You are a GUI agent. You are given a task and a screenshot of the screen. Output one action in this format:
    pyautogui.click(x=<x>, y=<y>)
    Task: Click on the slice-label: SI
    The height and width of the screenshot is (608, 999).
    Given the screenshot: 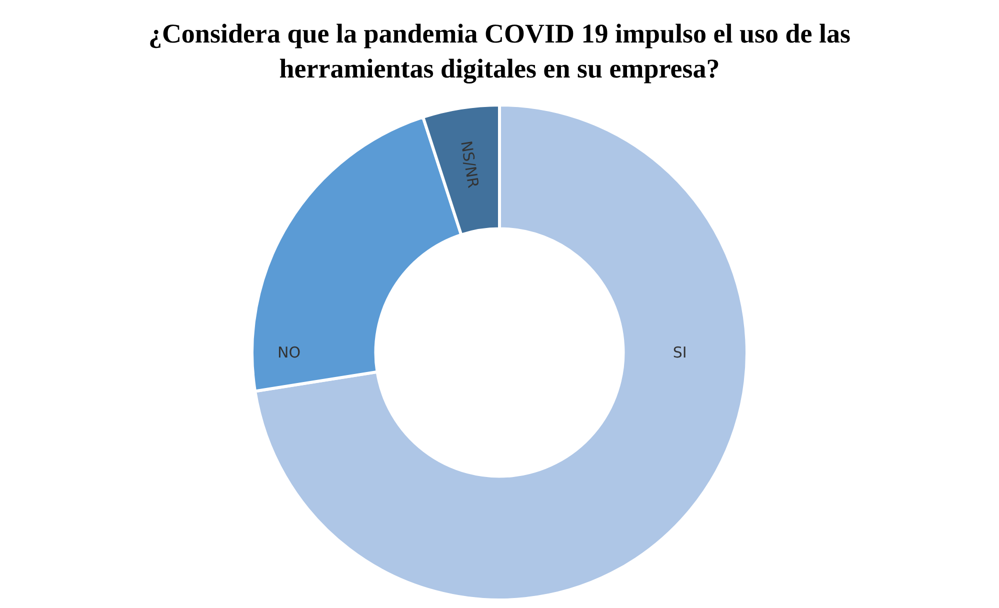 What is the action you would take?
    pyautogui.click(x=679, y=353)
    